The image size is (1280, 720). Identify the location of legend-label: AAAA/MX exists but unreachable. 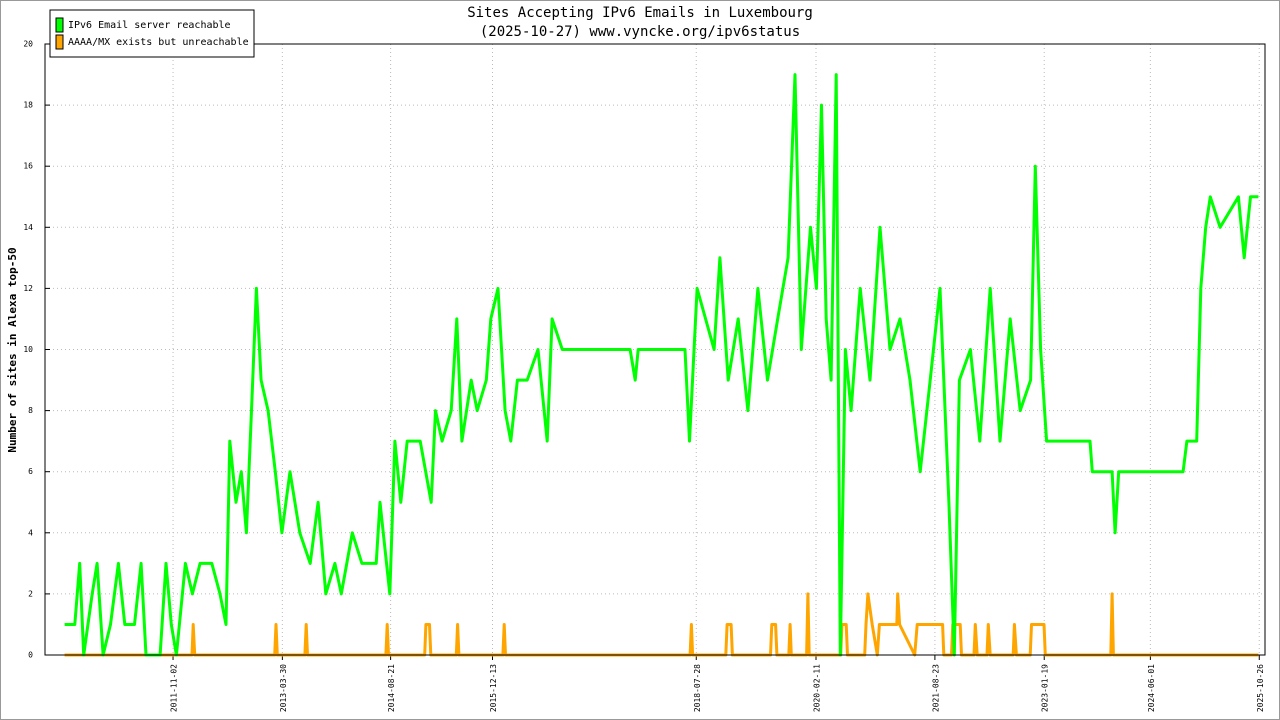
(158, 42).